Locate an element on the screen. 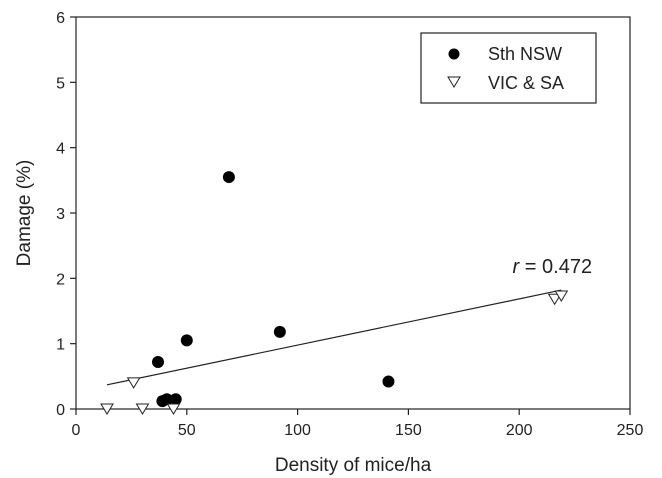 This screenshot has height=478, width=662. x-tick-label: 50 is located at coordinates (187, 430).